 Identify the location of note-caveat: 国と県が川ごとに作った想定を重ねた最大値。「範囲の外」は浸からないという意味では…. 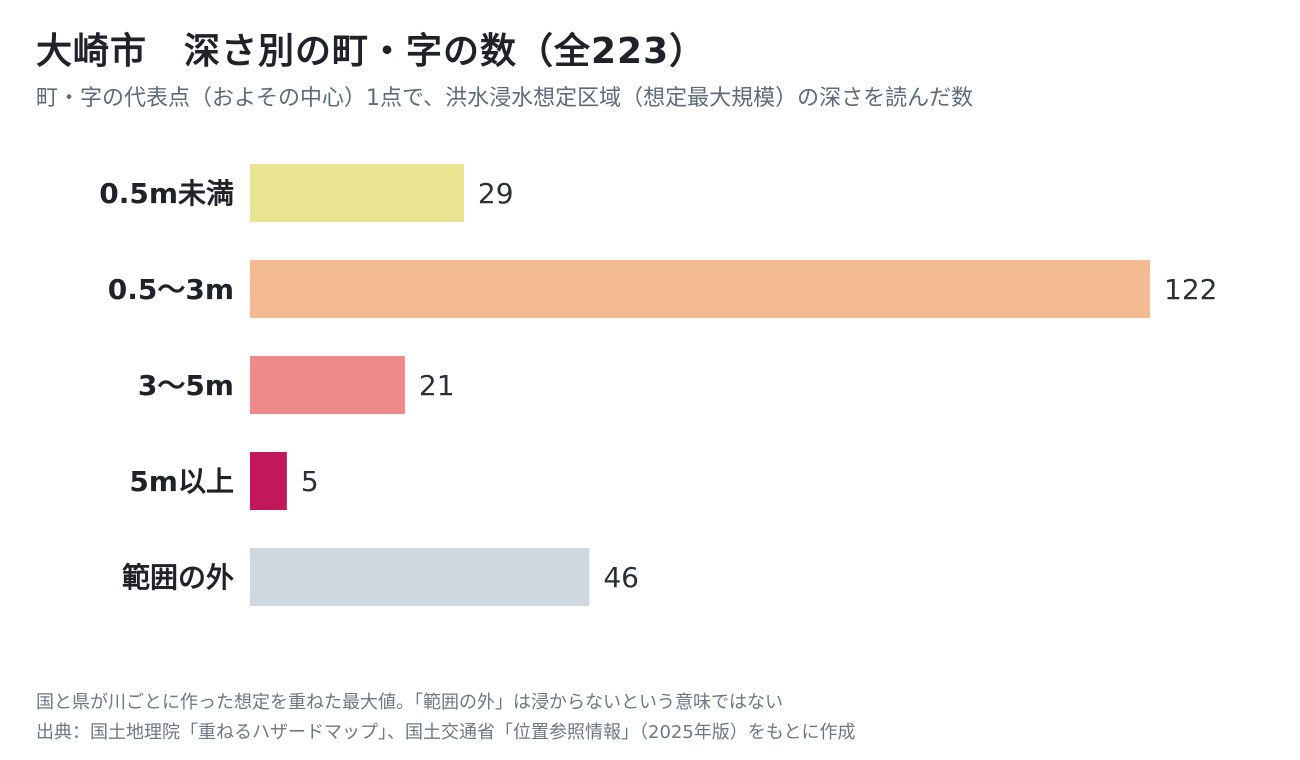
(409, 702).